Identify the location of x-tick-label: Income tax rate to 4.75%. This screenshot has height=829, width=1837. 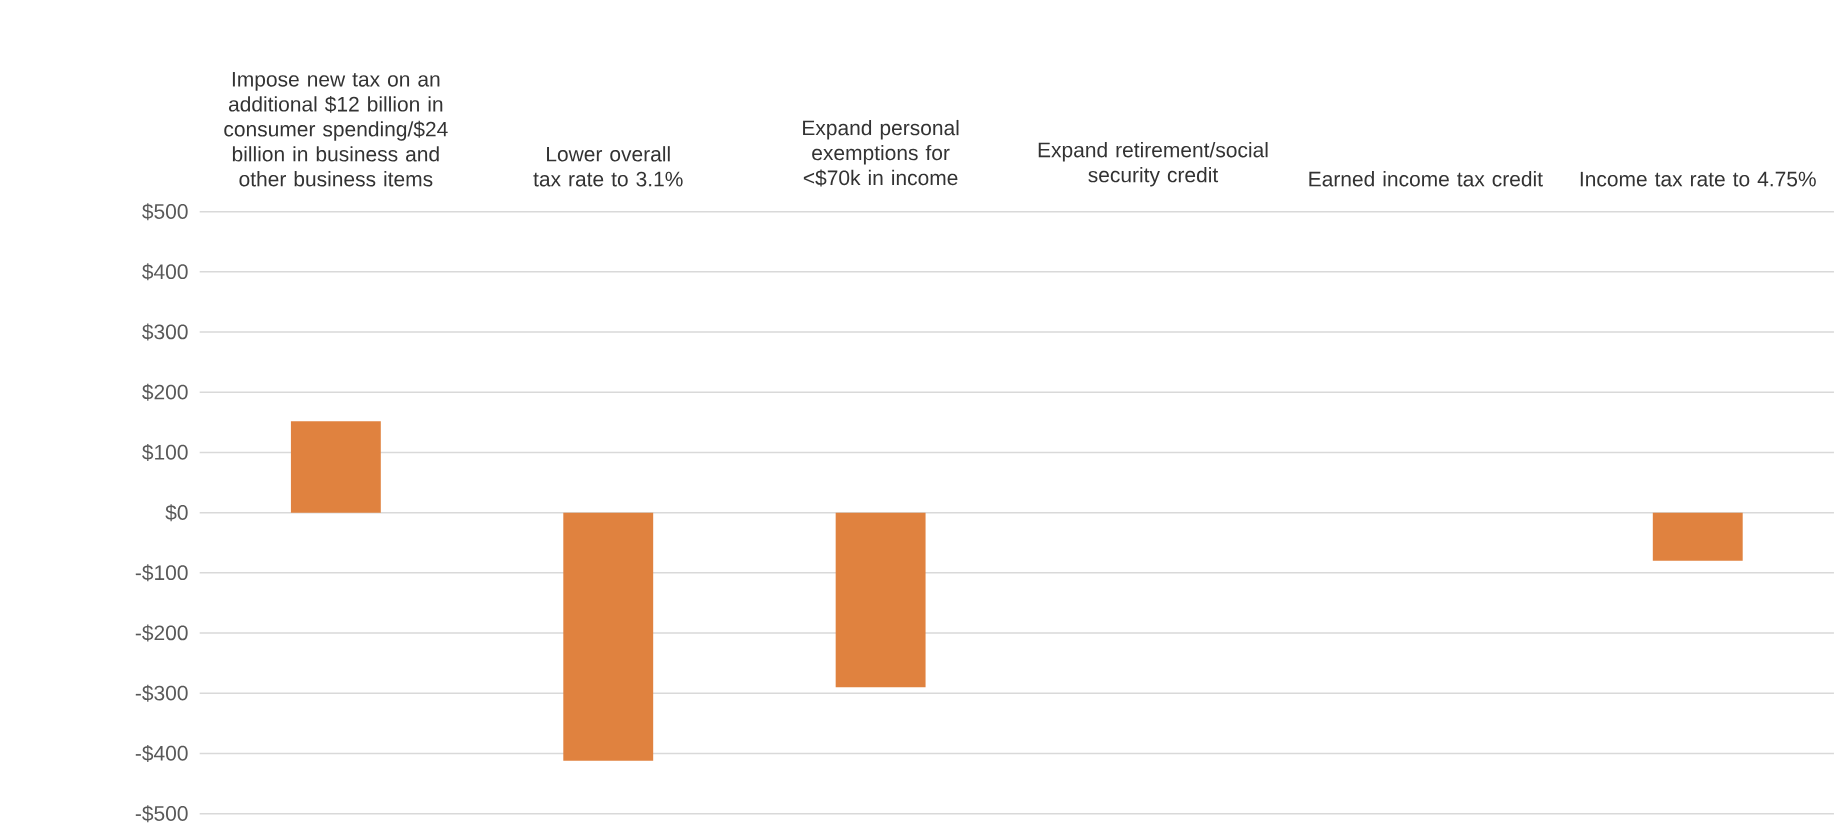
(1698, 179).